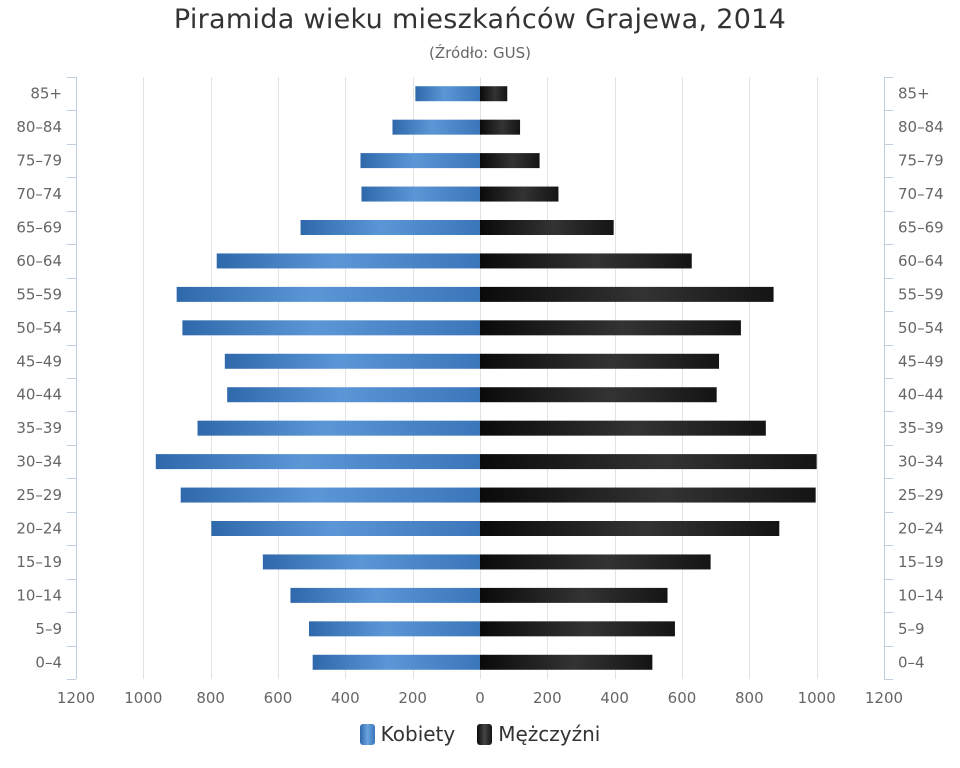 The width and height of the screenshot is (960, 768). I want to click on chart-title: Piramida wieku mieszkańców Grajewa, 2014, so click(480, 19).